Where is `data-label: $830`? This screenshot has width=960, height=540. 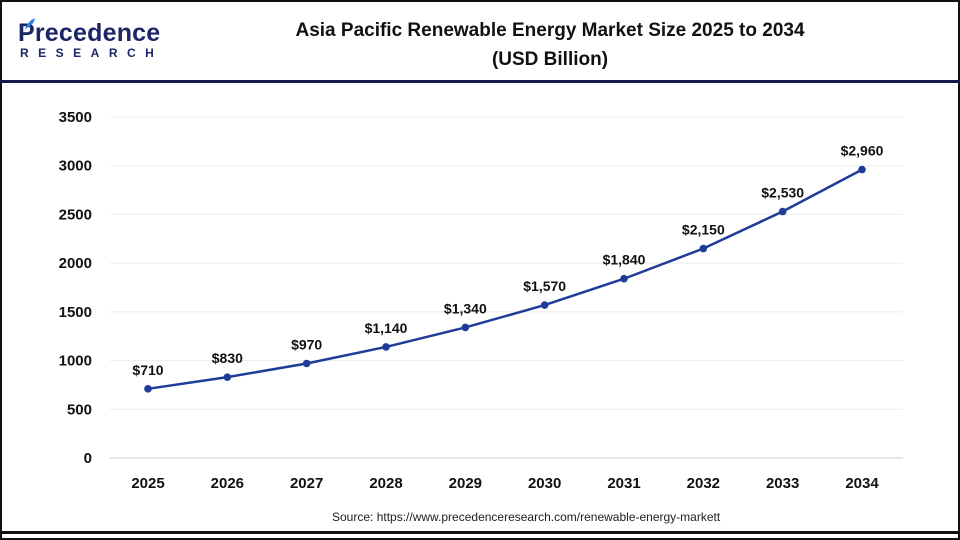
data-label: $830 is located at coordinates (227, 358).